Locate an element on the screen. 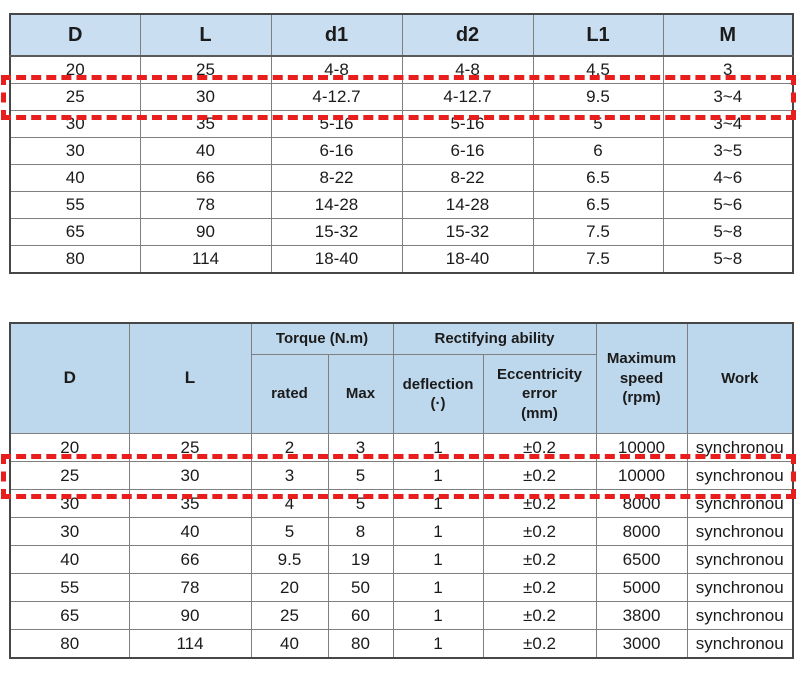  table-row: 30 35 5-16 5-16 5 3~4 is located at coordinates (401, 124).